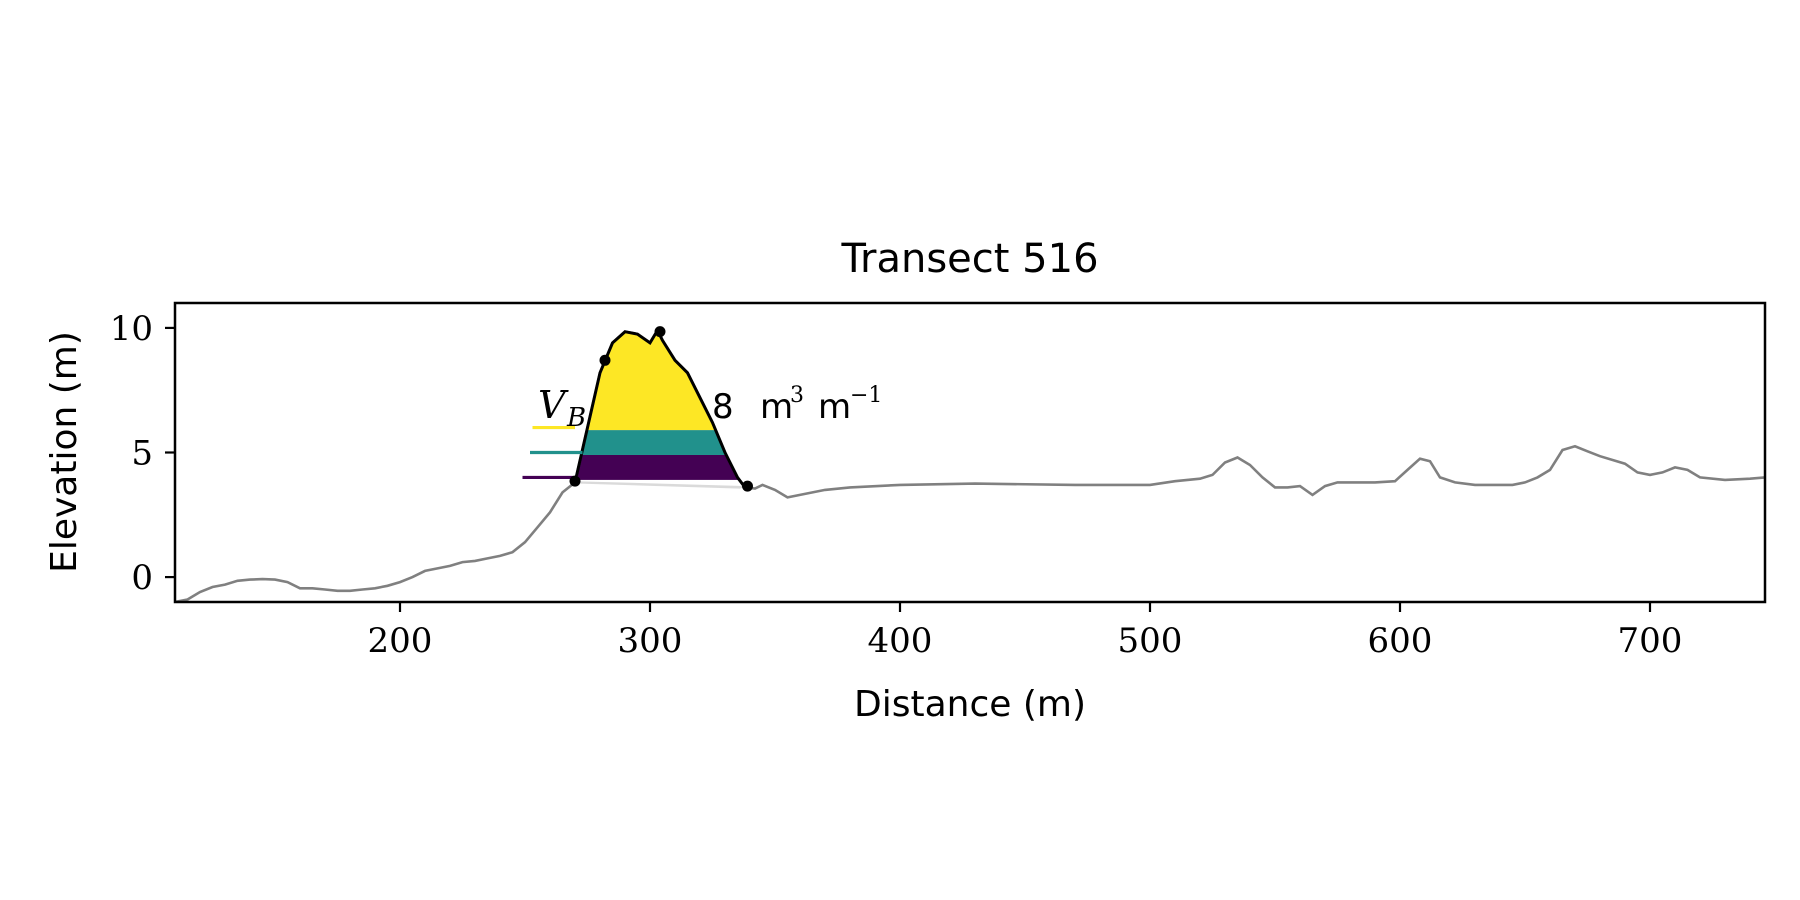 The image size is (1800, 900). I want to click on x-tick-label: 300, so click(650, 641).